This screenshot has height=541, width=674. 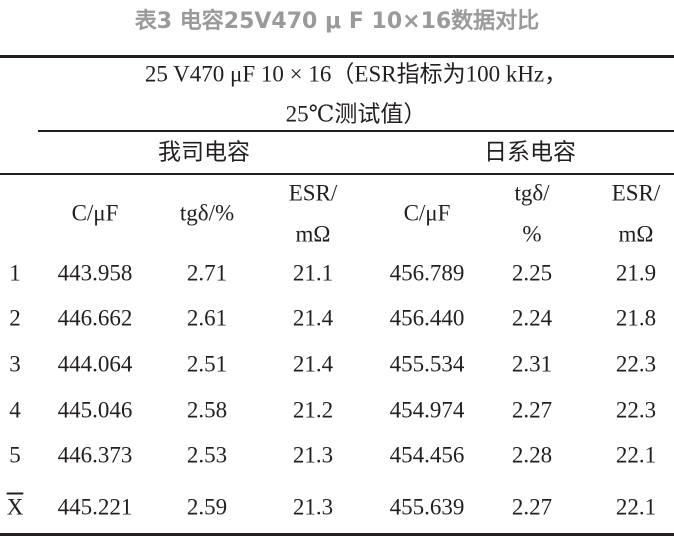 What do you see at coordinates (356, 74) in the screenshot?
I see `caption-line: 25 V470 μF 10 × 16（ESR指标为100 kHz，` at bounding box center [356, 74].